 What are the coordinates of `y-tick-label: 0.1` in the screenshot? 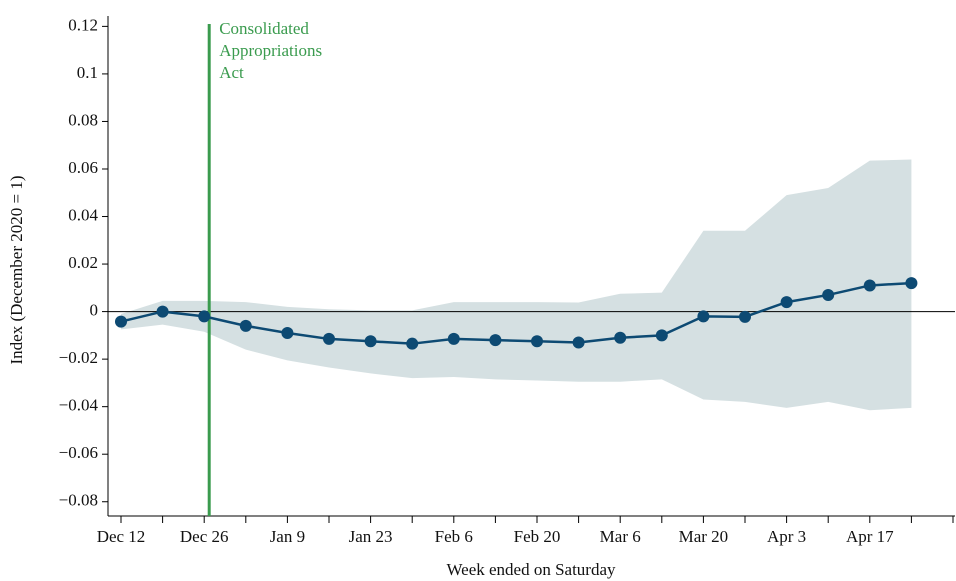 It's located at (87, 72).